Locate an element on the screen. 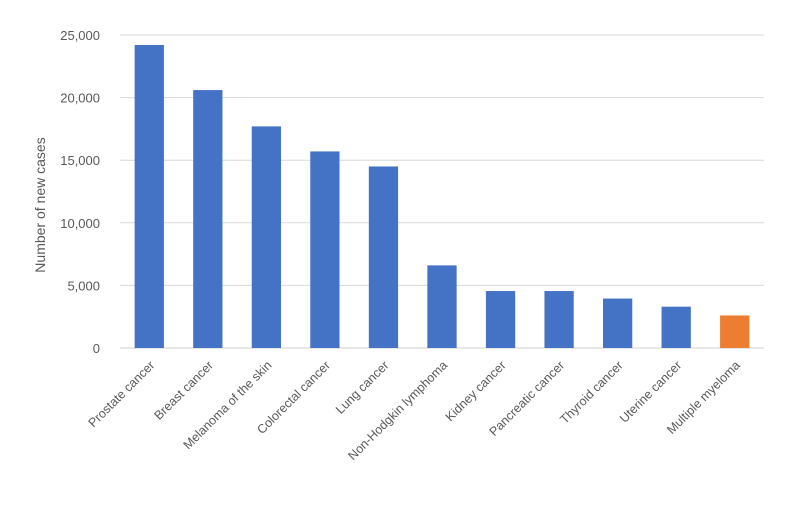 This screenshot has width=794, height=525. x-tick-label: Prostate cancer is located at coordinates (122, 394).